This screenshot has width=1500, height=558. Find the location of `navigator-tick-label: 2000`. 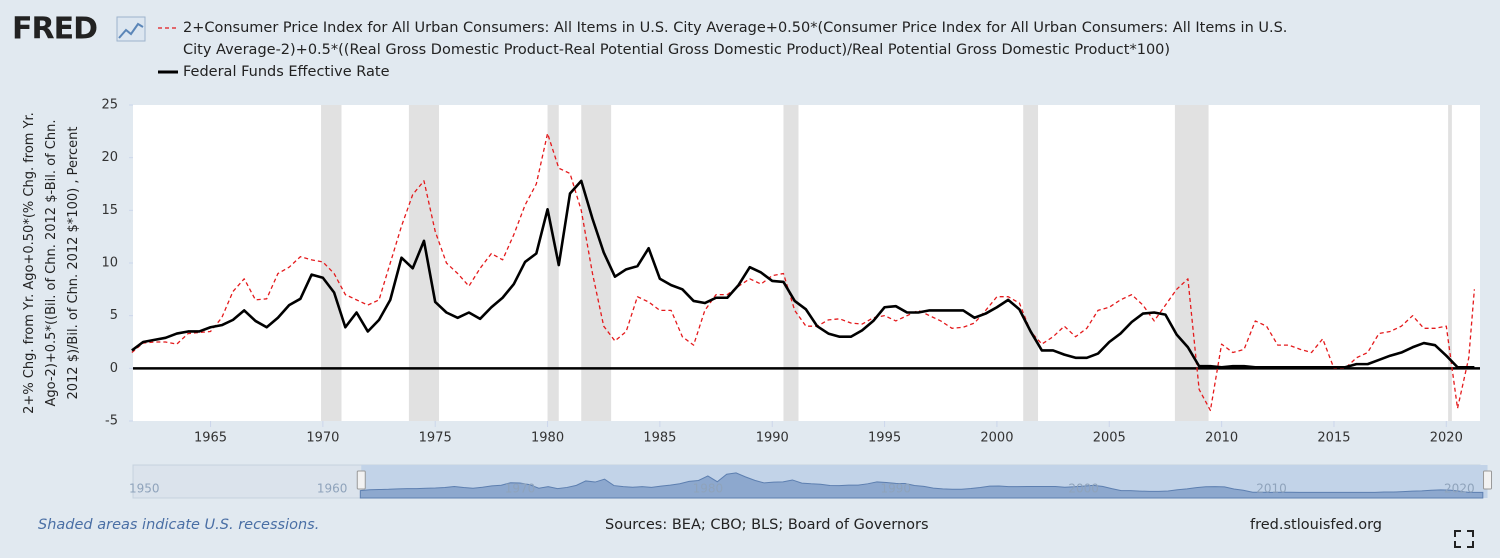

navigator-tick-label: 2000 is located at coordinates (1083, 489).